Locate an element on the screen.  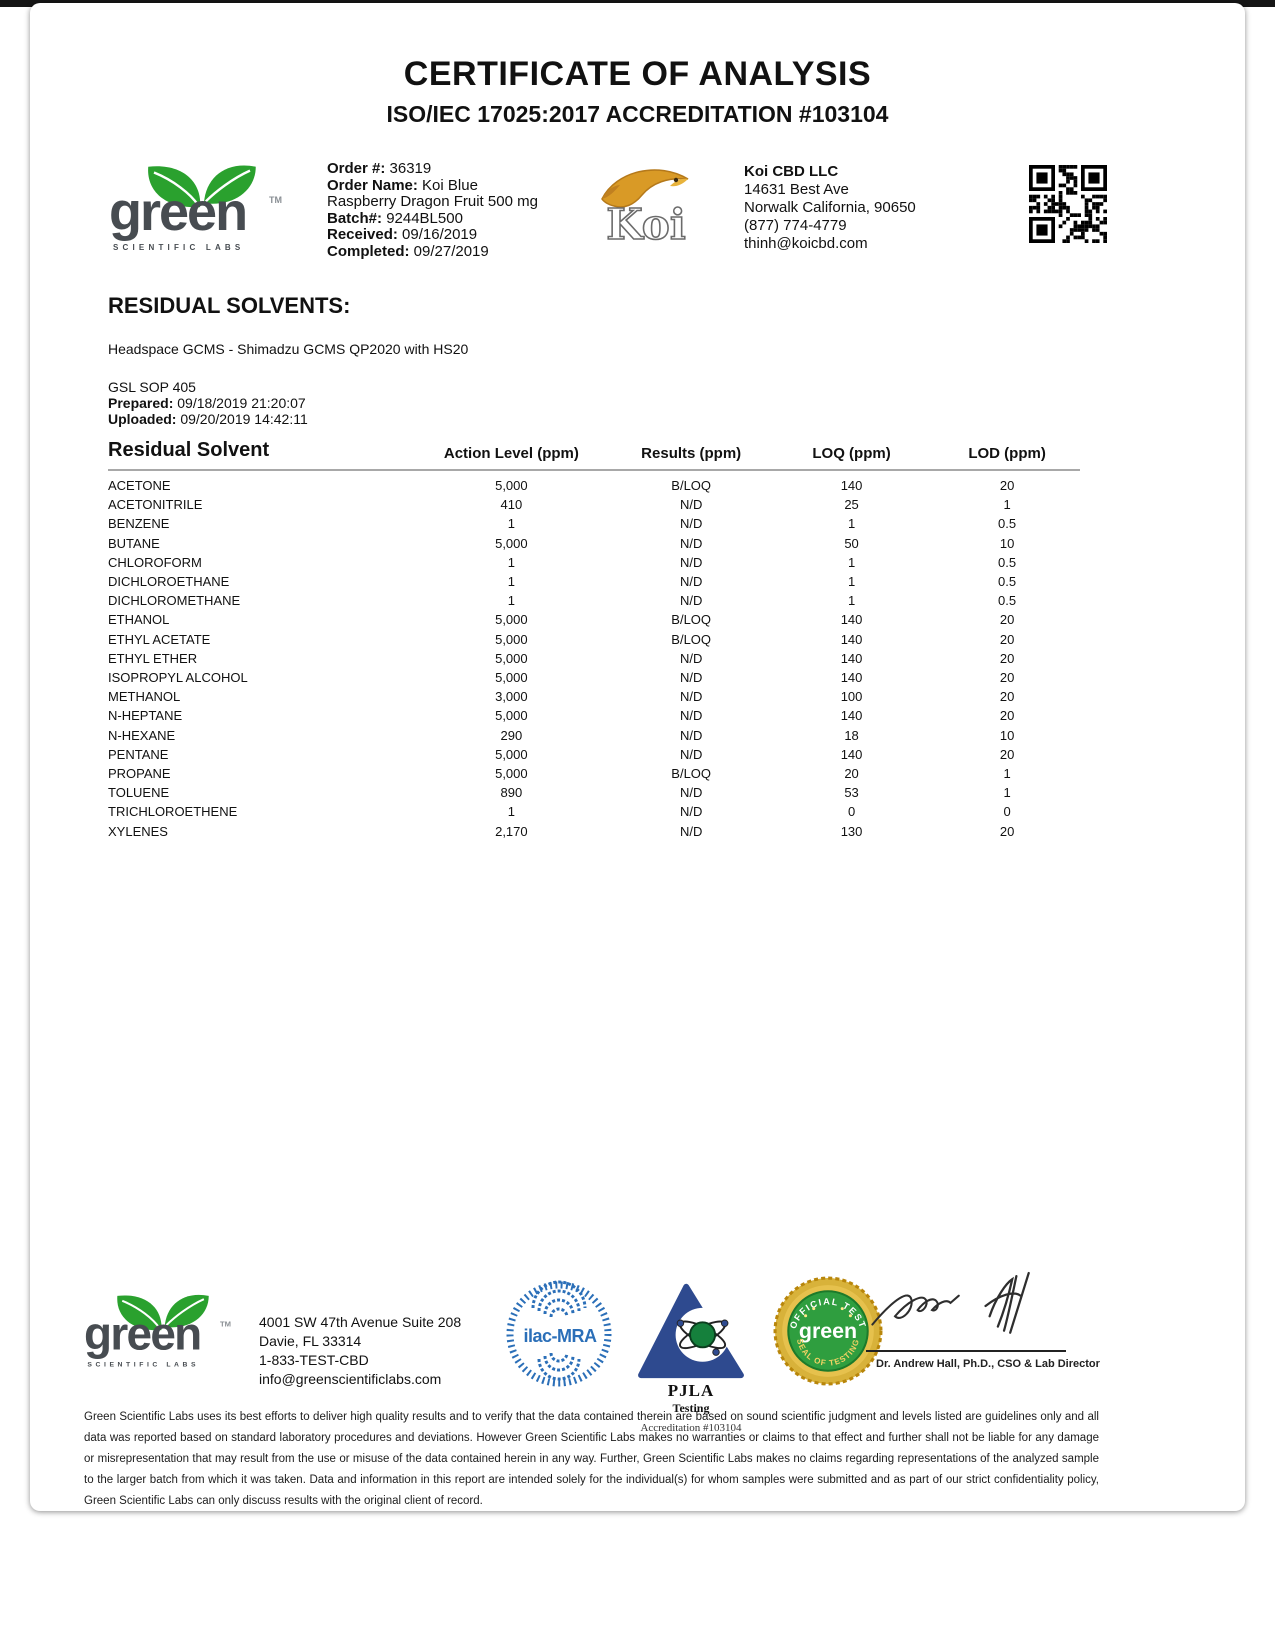
accreditation-subtitle: ISO/IEC 17025:2017 ACCREDITATION #103104 is located at coordinates (637, 114).